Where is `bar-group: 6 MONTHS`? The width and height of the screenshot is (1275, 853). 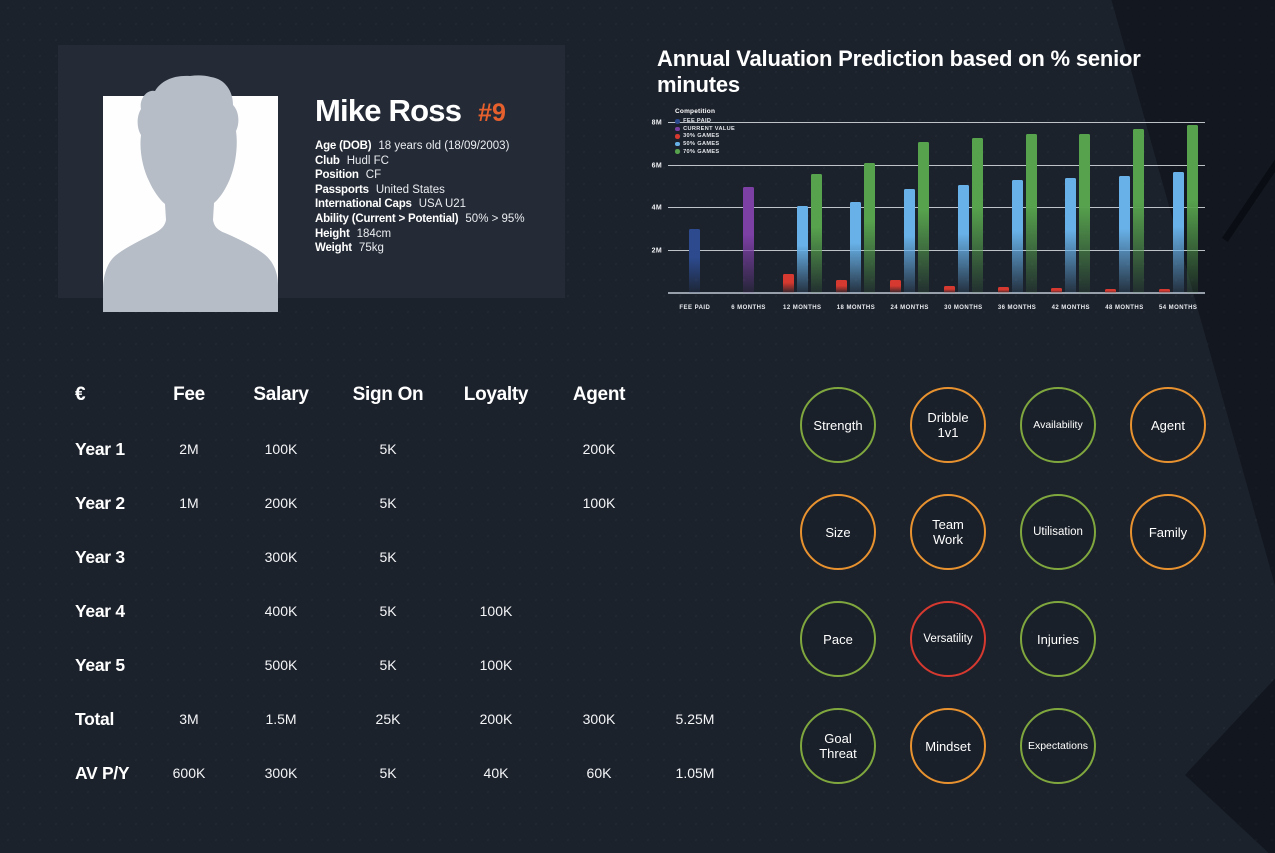 bar-group: 6 MONTHS is located at coordinates (749, 217).